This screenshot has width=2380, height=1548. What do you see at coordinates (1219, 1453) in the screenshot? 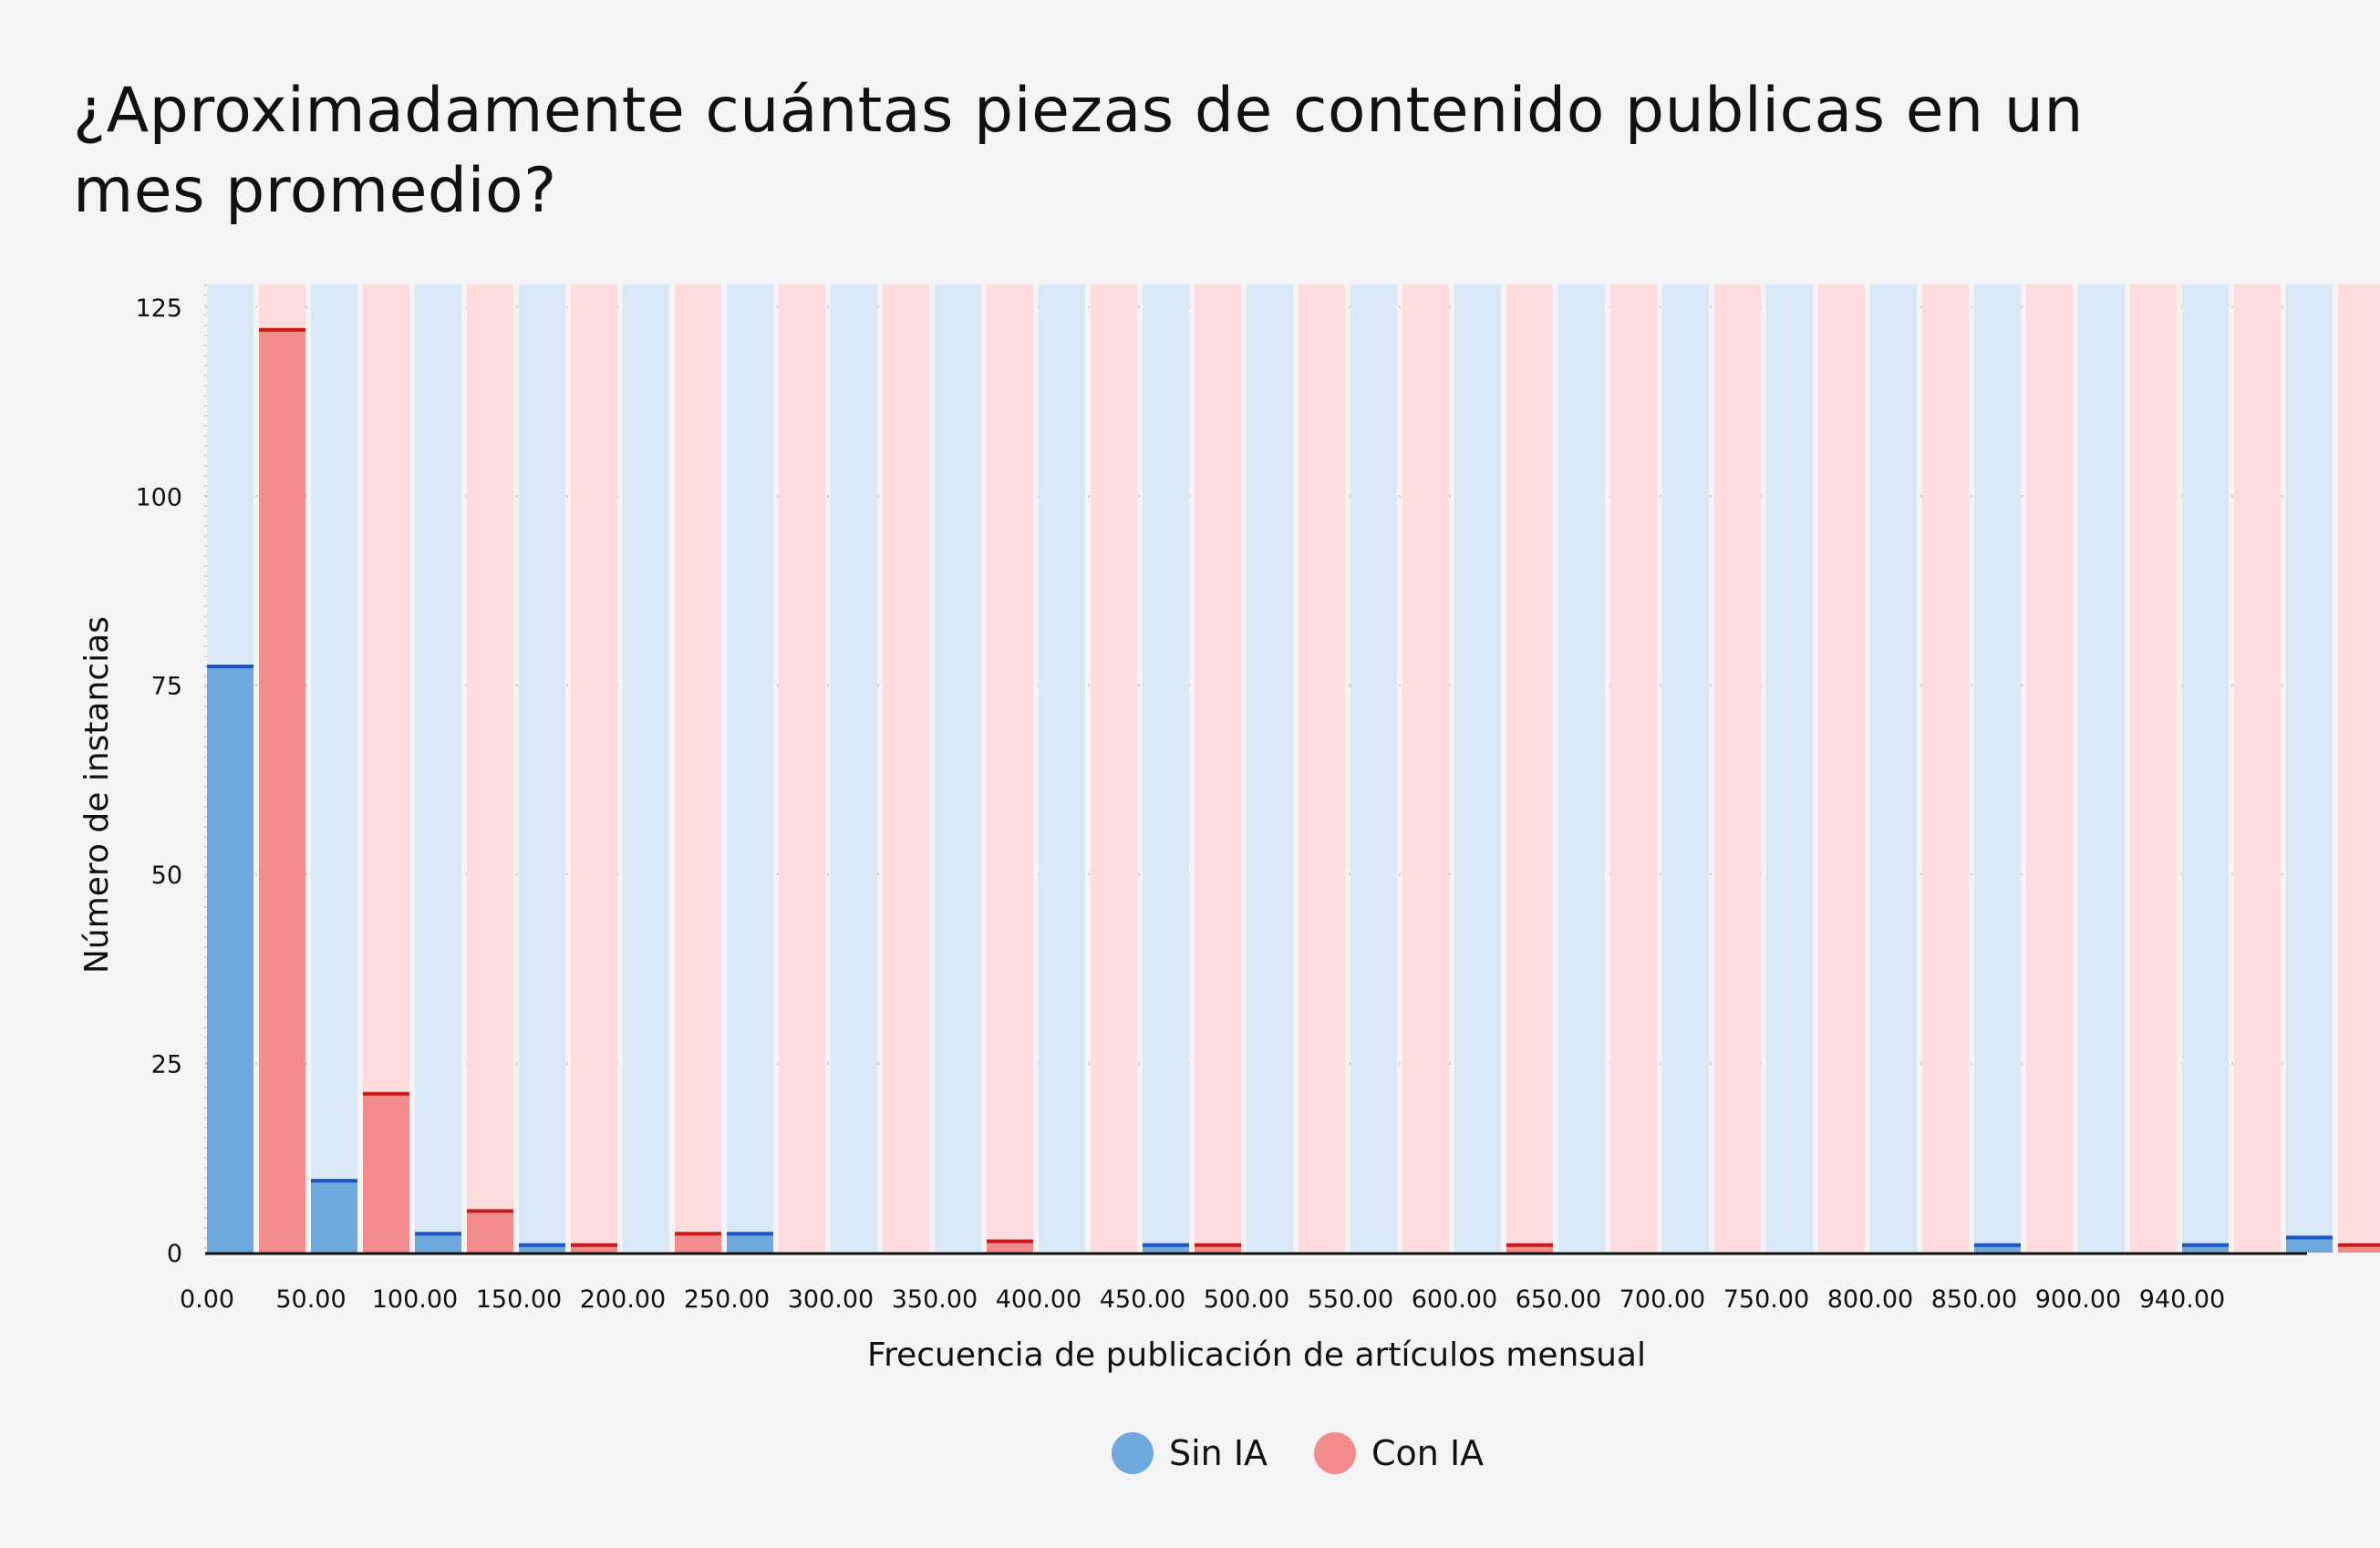
I see `legend-label: Sin IA` at bounding box center [1219, 1453].